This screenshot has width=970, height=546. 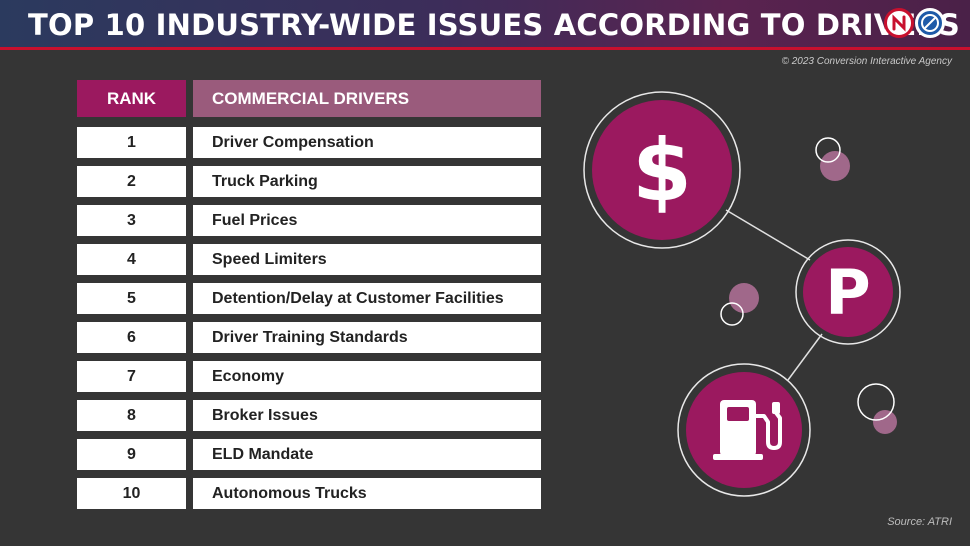 I want to click on company-logo-icon, so click(x=899, y=23).